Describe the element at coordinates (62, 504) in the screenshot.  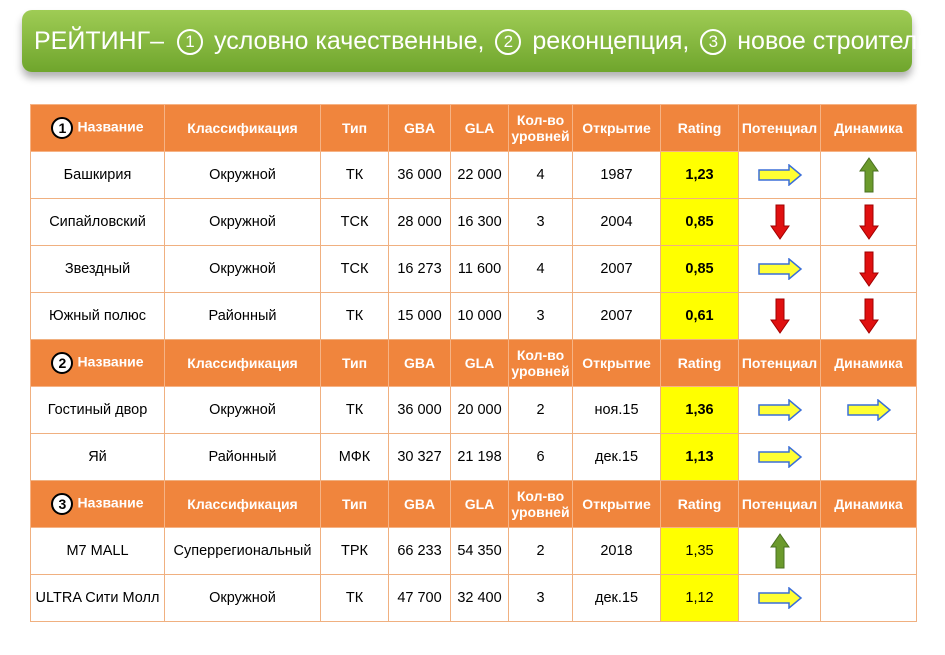
I see `group-number-badge: 3` at that location.